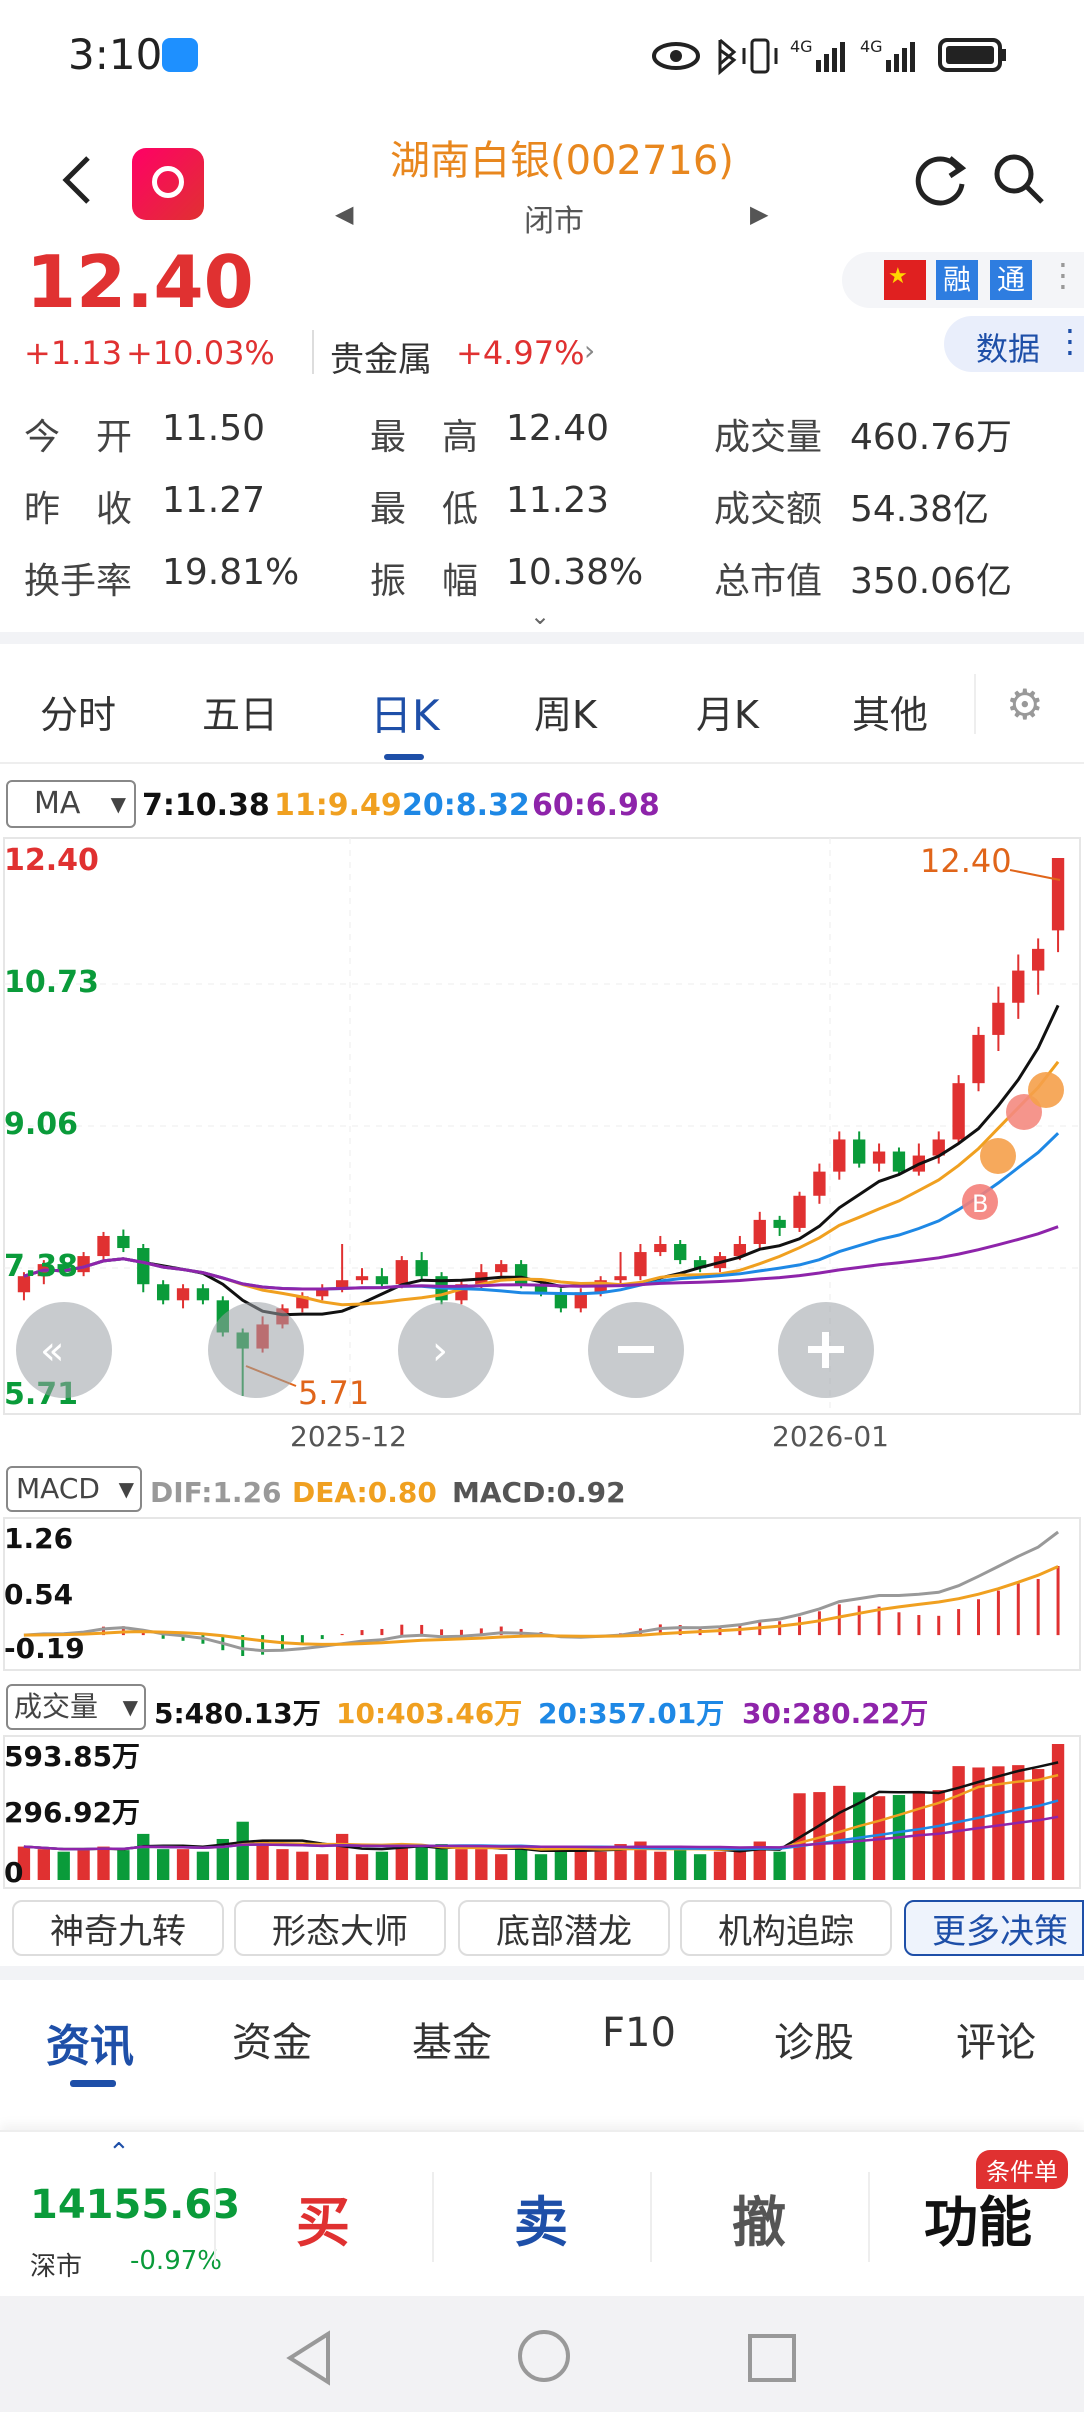 The width and height of the screenshot is (1084, 2412). What do you see at coordinates (340, 1928) in the screenshot?
I see `tool-pattern-master: 形态大师` at bounding box center [340, 1928].